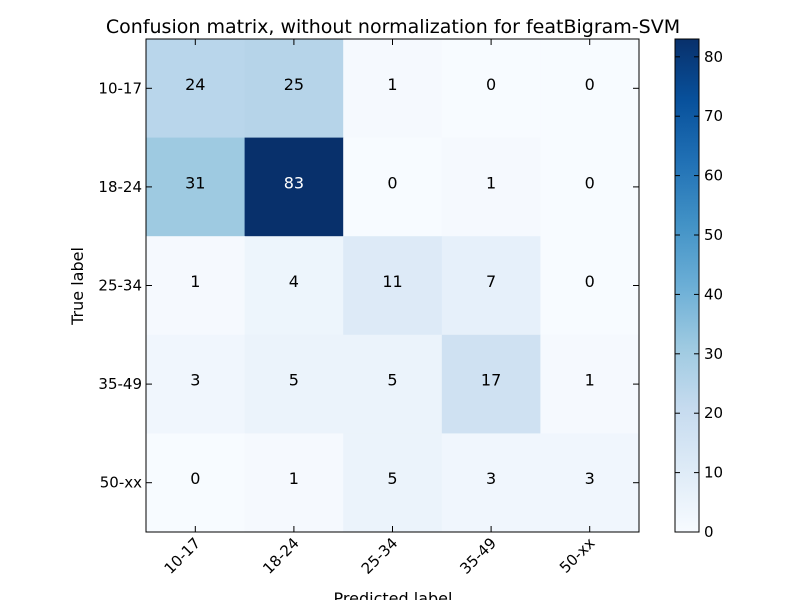 The width and height of the screenshot is (800, 600). What do you see at coordinates (294, 182) in the screenshot?
I see `cell-value-label: 83` at bounding box center [294, 182].